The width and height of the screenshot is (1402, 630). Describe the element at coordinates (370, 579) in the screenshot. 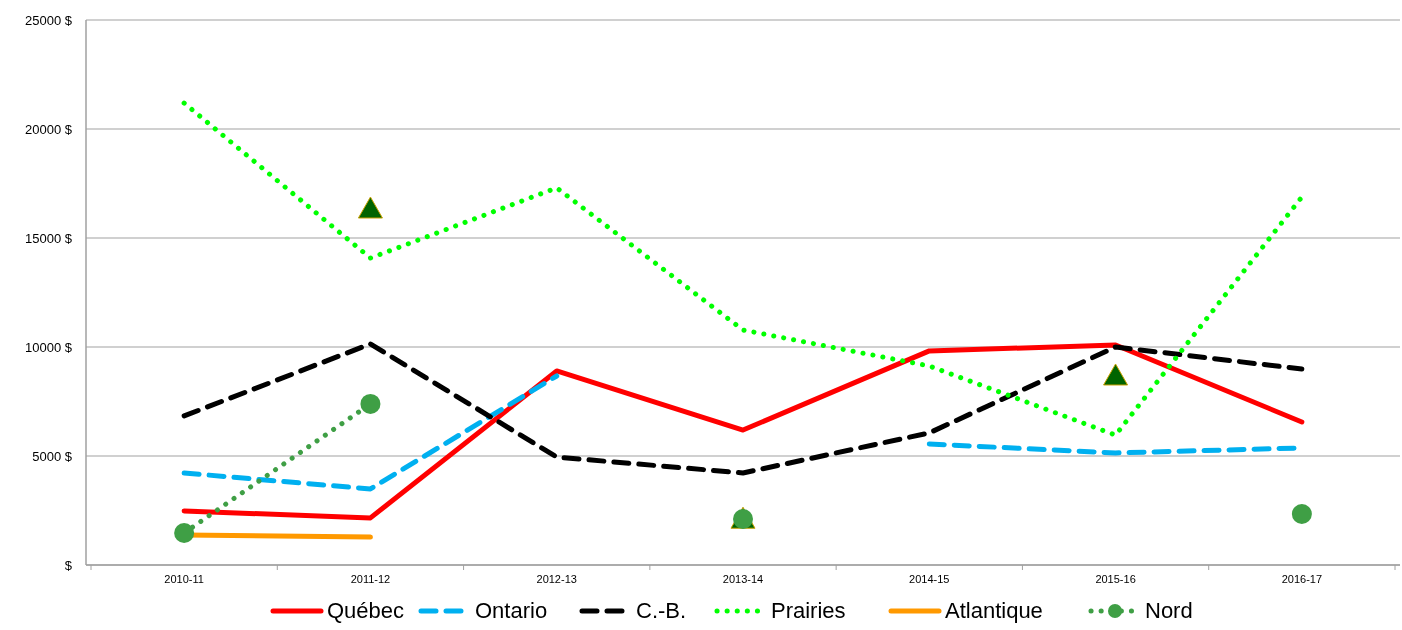

I see `x-tick-label: 2011-12` at that location.